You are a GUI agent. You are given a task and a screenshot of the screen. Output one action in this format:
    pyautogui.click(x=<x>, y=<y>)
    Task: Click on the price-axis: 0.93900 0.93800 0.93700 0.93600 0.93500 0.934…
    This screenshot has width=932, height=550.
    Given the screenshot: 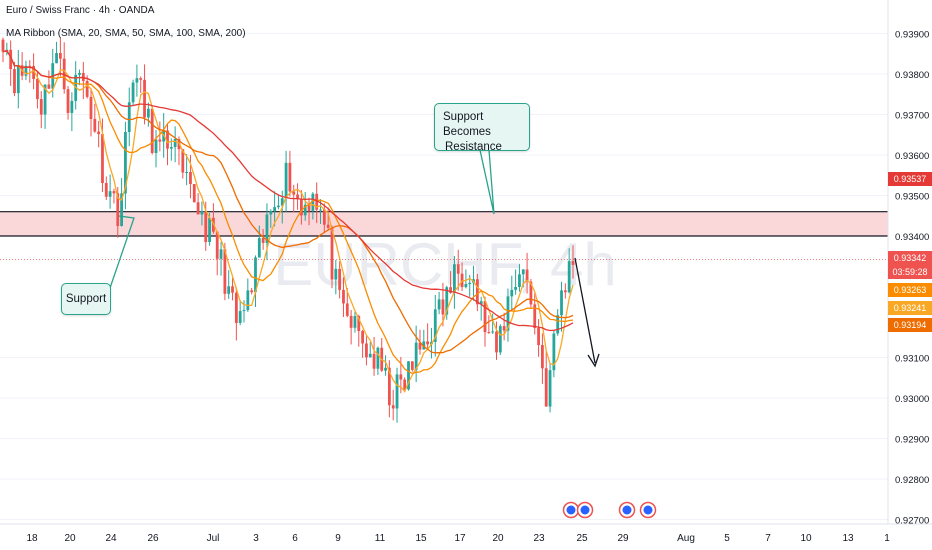 What is the action you would take?
    pyautogui.click(x=912, y=278)
    